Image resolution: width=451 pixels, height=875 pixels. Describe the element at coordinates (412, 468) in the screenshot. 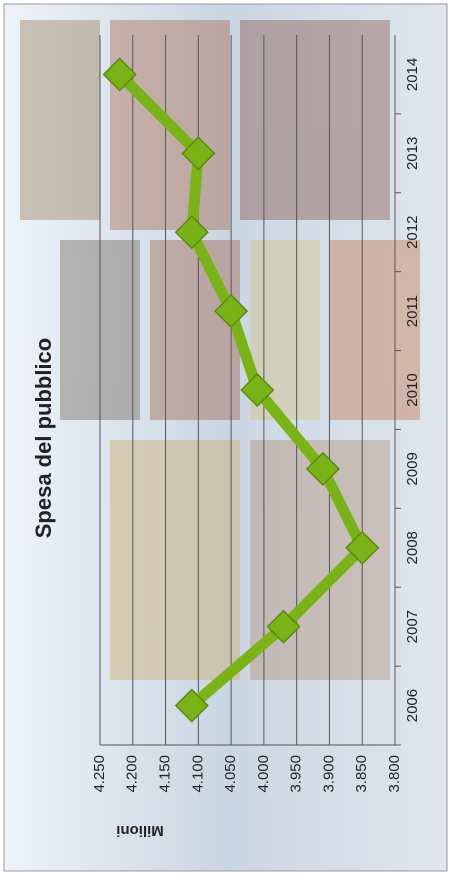

I see `x-tick-label: 2009` at that location.